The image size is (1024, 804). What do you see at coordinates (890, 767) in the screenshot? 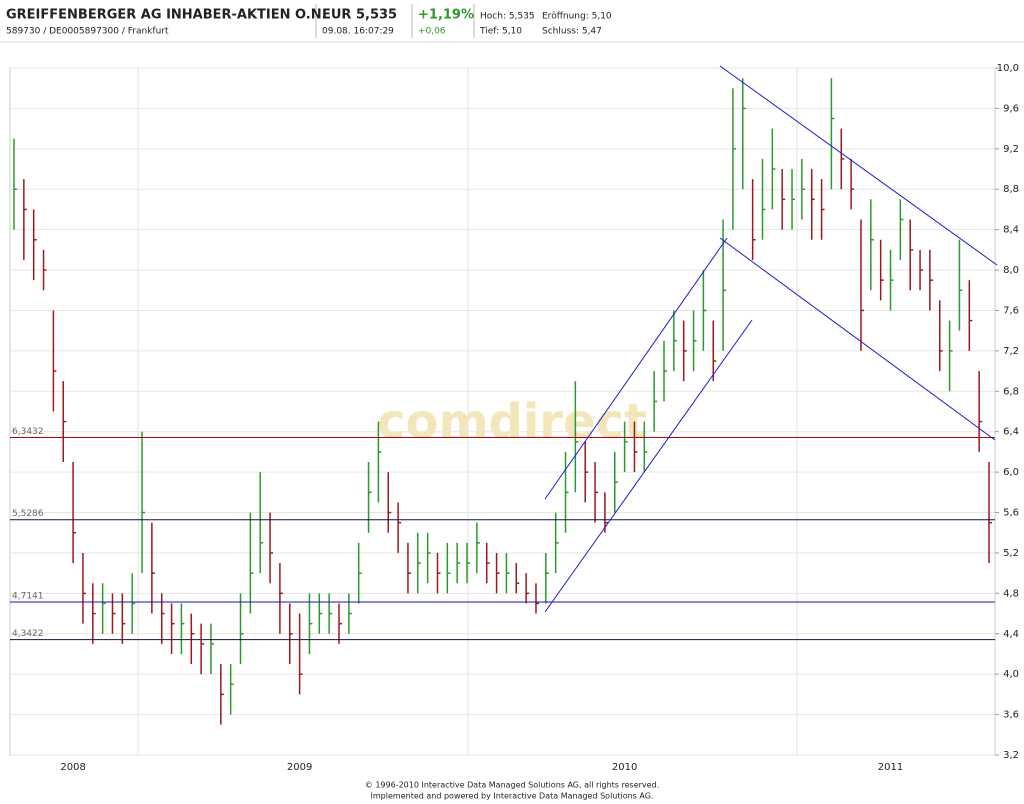
I see `x-tick-label: 2011` at bounding box center [890, 767].